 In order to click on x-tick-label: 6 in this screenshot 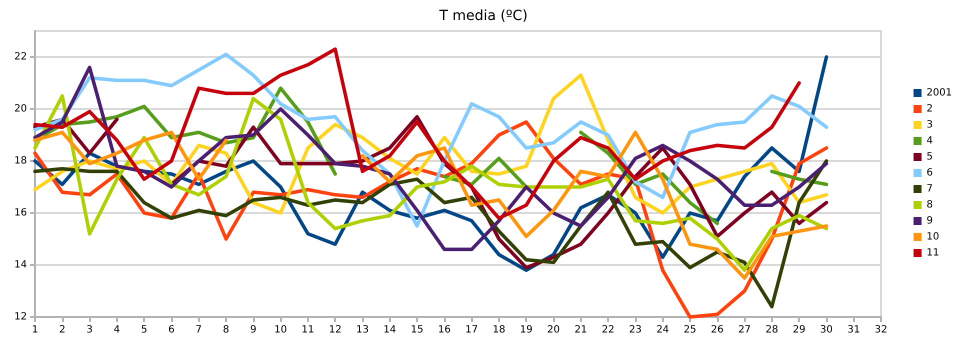, I will do `click(171, 330)`.